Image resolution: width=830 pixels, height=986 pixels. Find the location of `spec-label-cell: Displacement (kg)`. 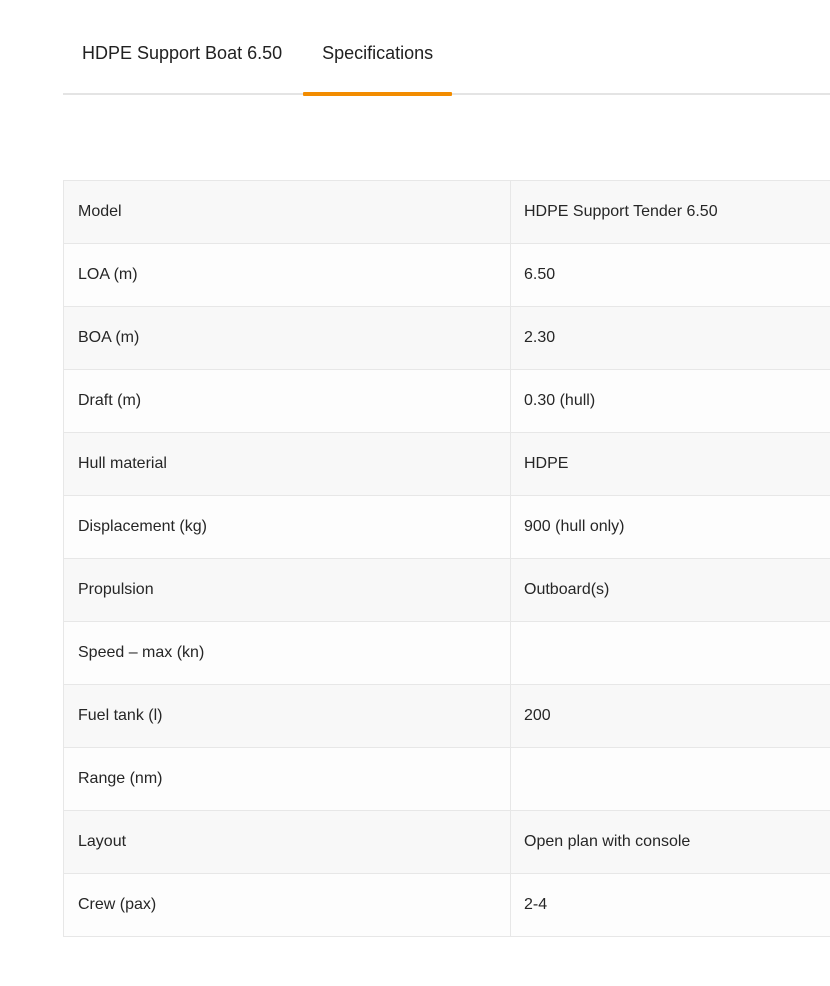

spec-label-cell: Displacement (kg) is located at coordinates (287, 527).